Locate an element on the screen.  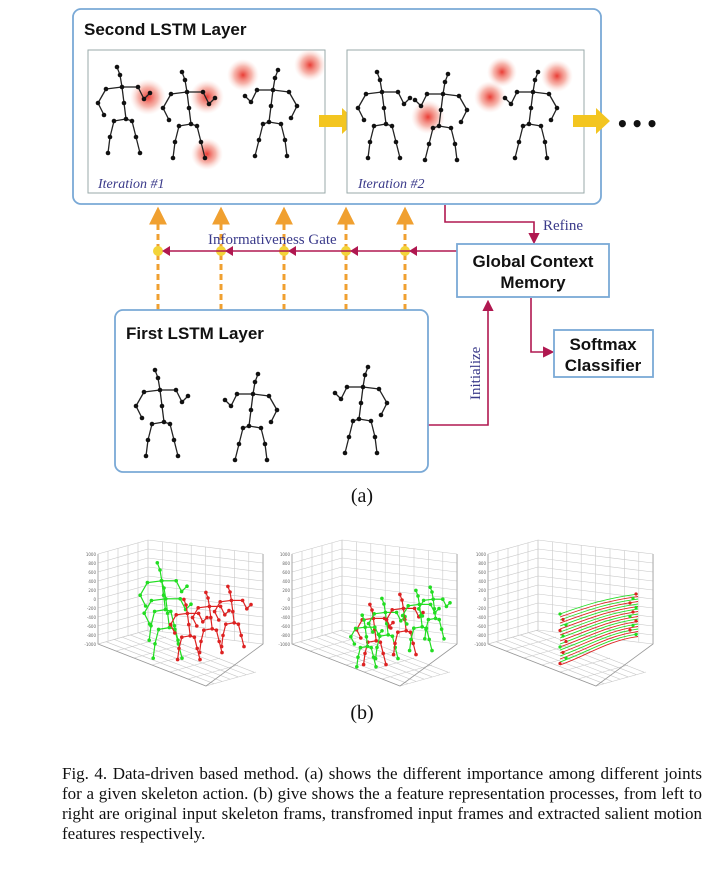
softmax-title-line1: Softmax is located at coordinates (603, 344).